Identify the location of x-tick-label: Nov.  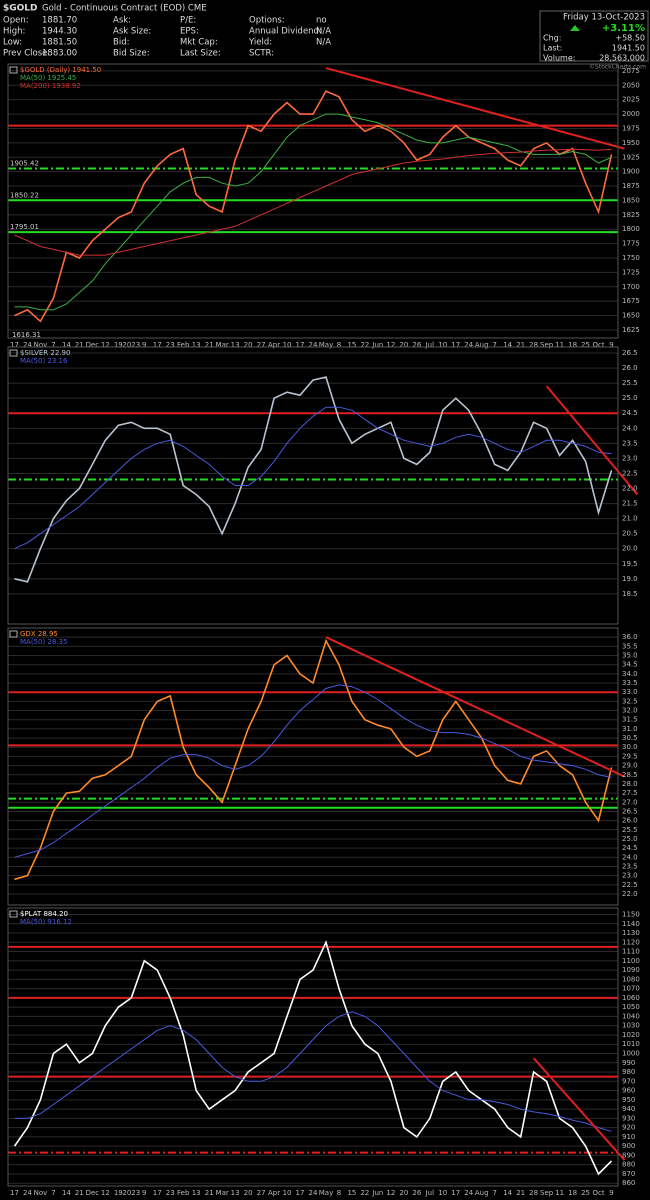
(41, 345).